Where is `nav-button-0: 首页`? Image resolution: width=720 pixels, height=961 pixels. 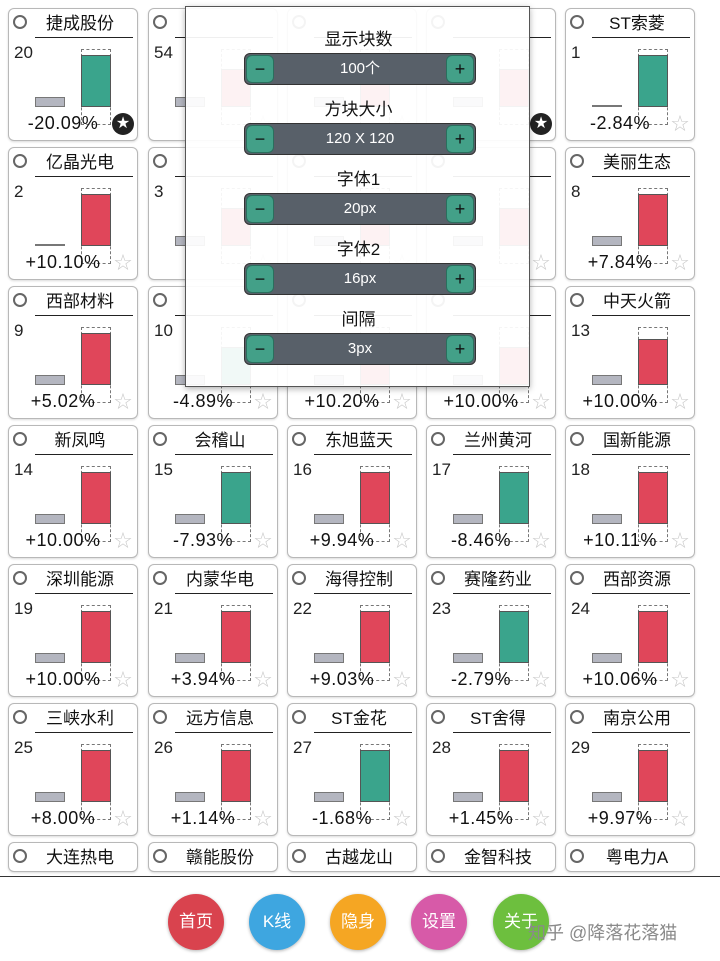 nav-button-0: 首页 is located at coordinates (196, 922).